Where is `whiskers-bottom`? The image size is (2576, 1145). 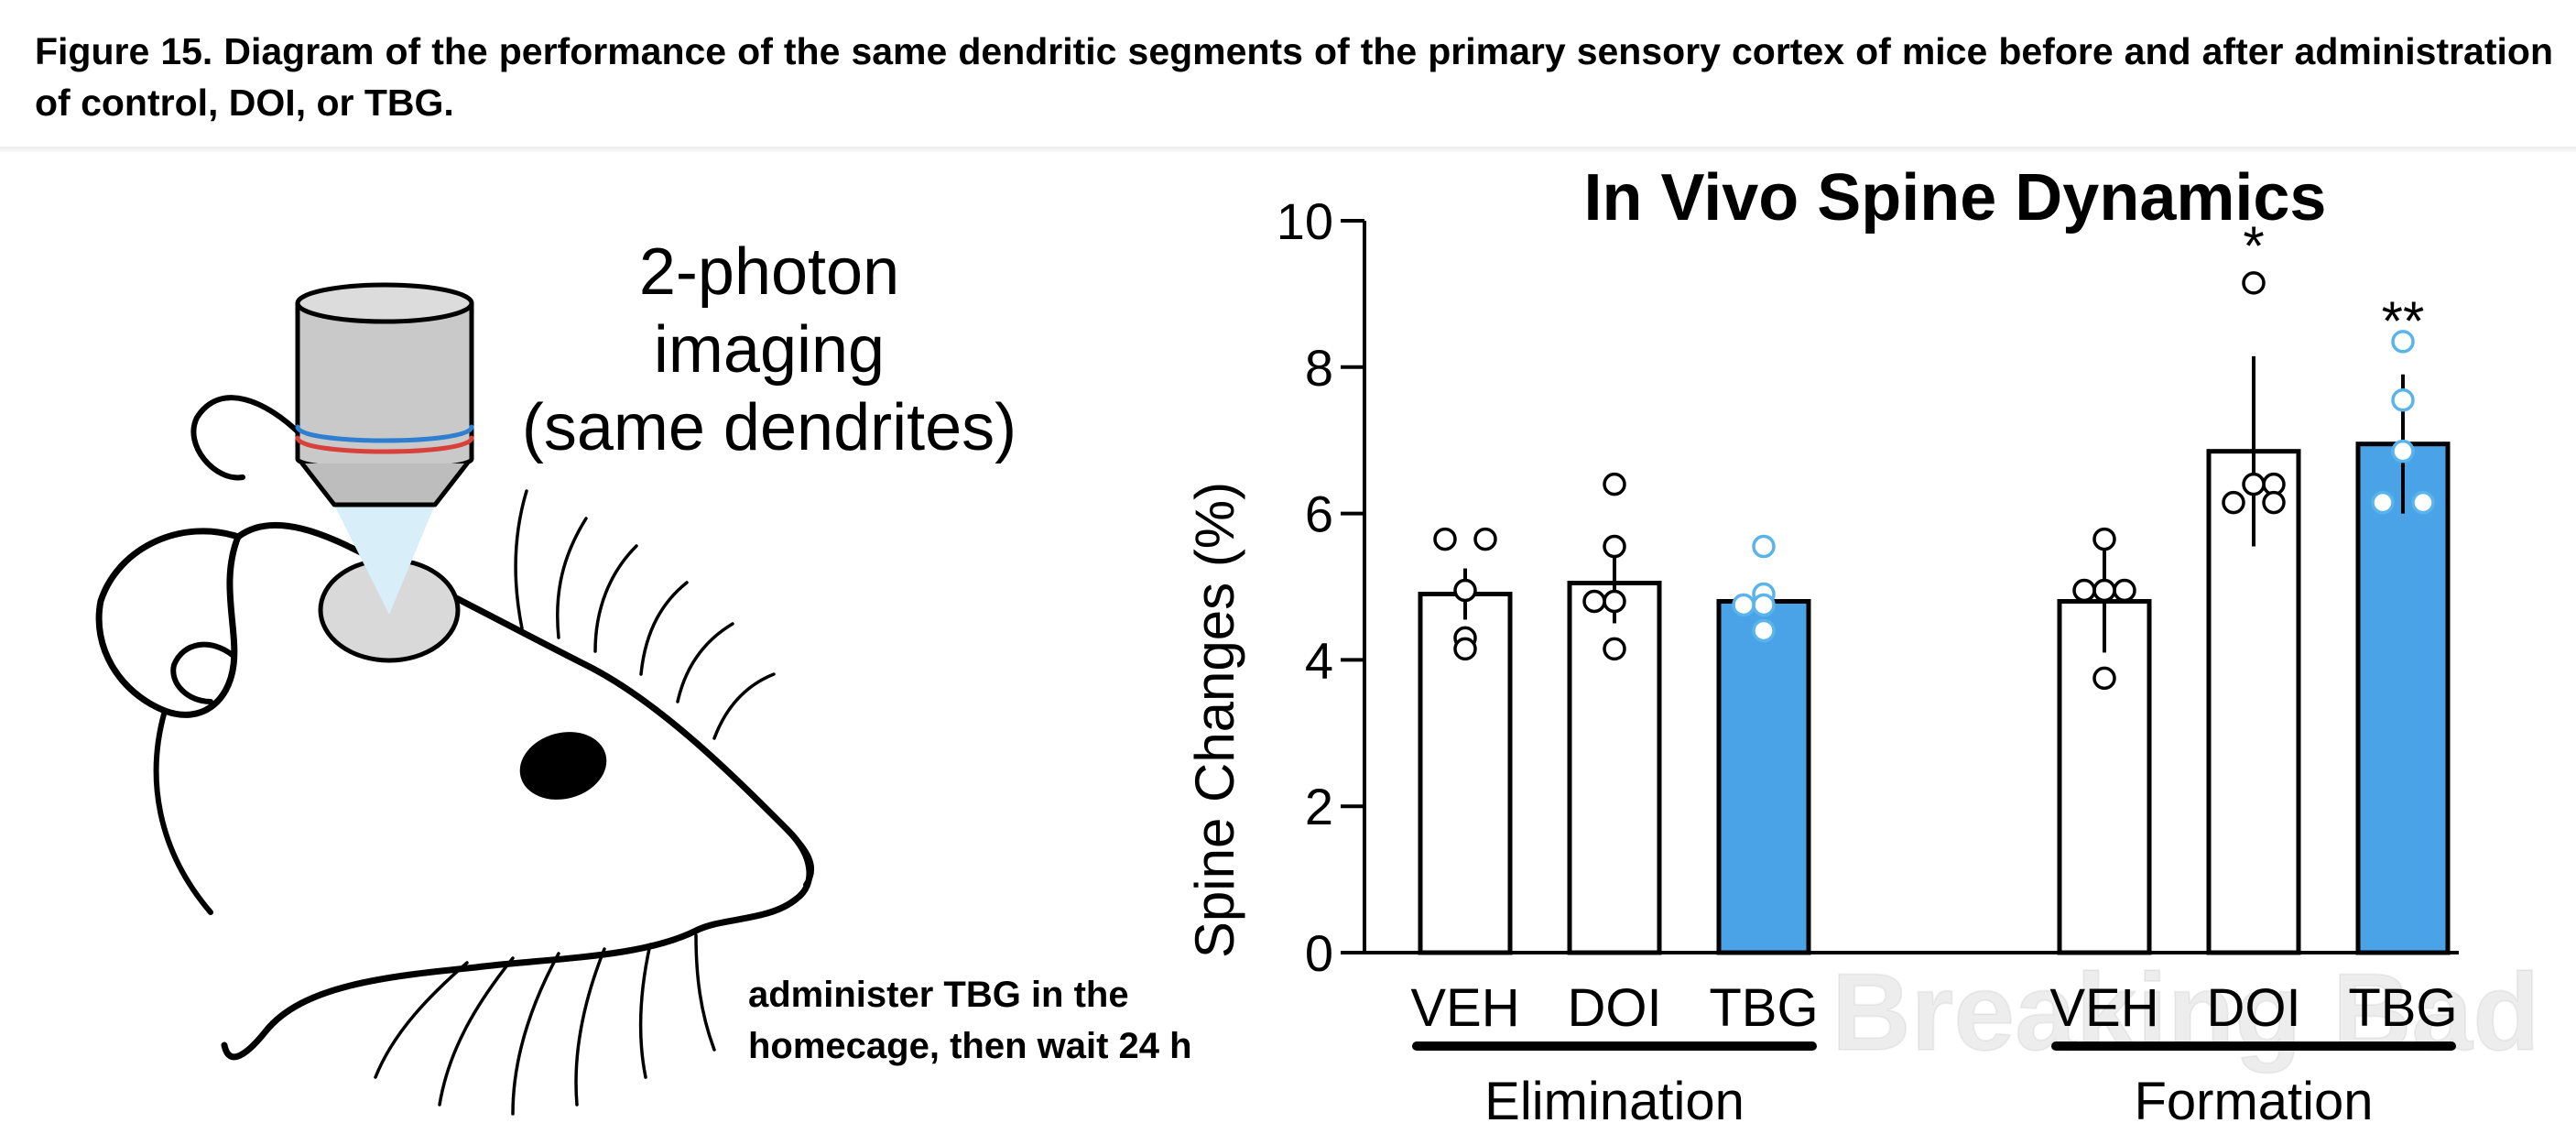
whiskers-bottom is located at coordinates (545, 1024).